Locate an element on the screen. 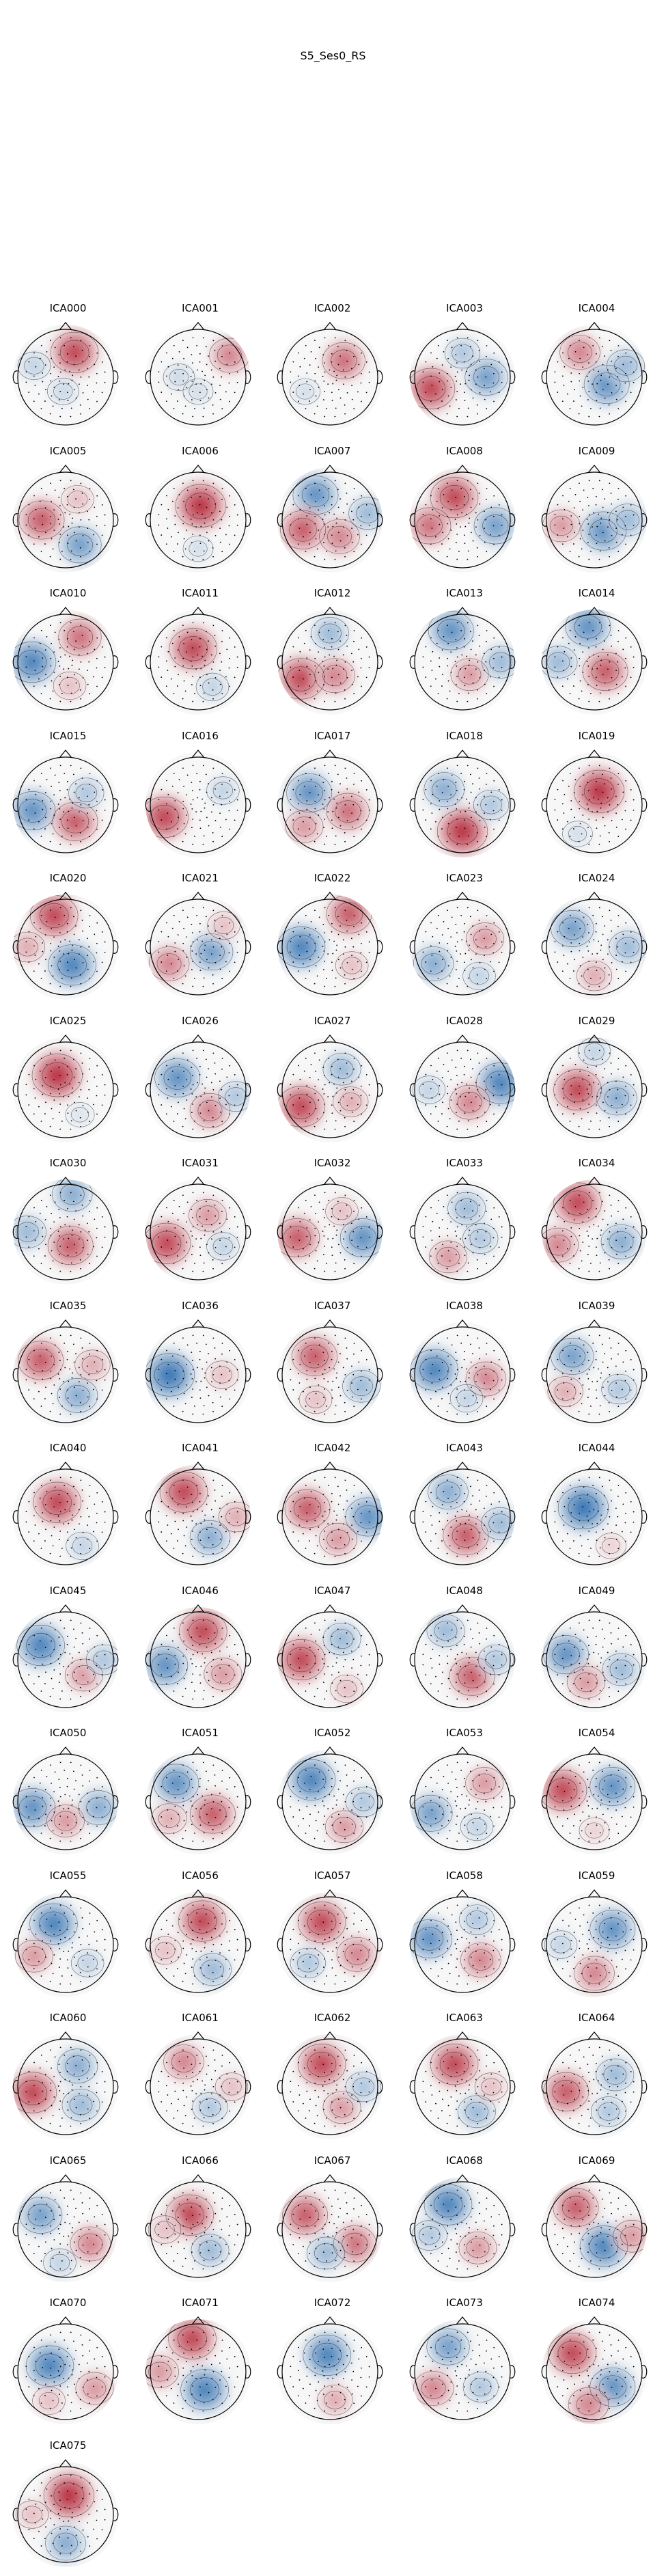  topomap-ica068: ICA068 is located at coordinates (465, 2222).